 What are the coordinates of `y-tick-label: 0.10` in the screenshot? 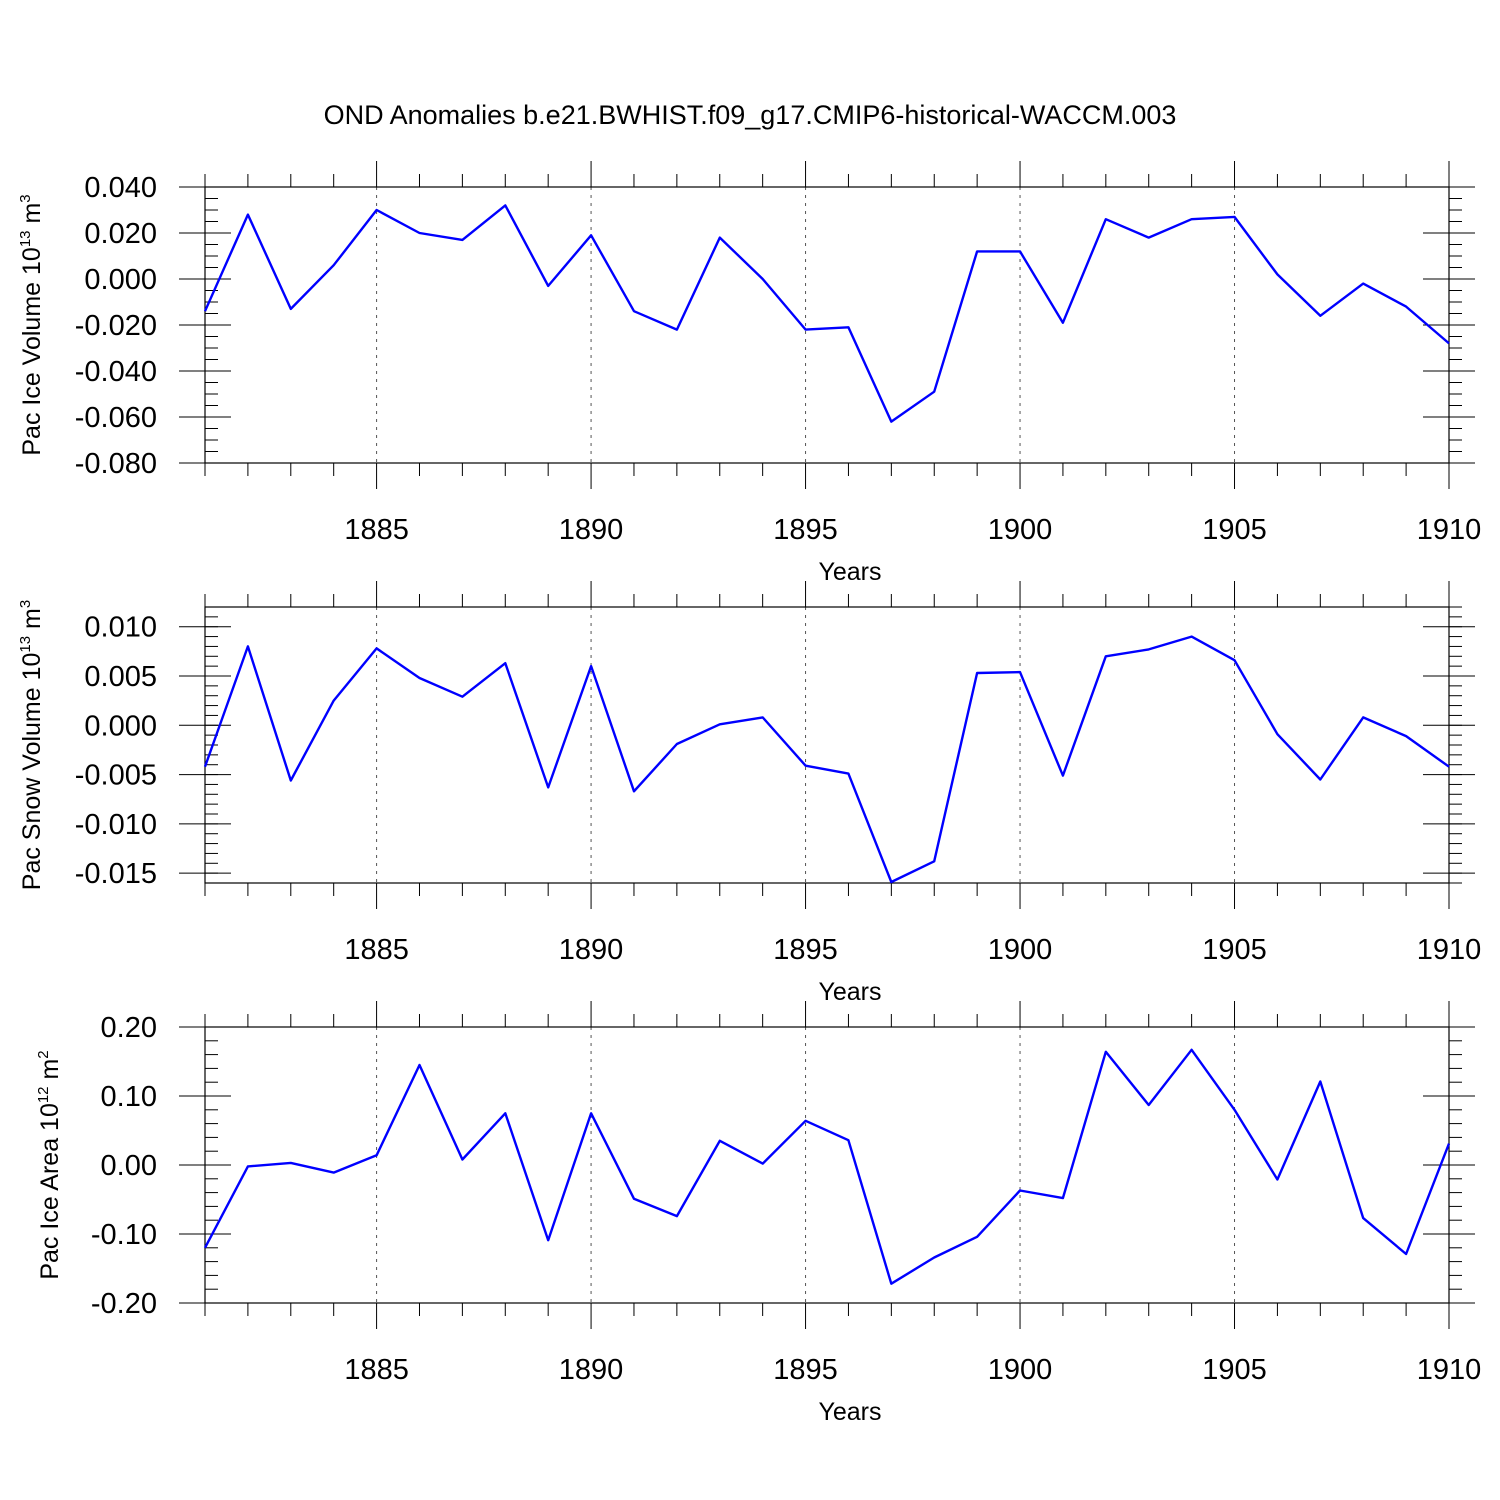 It's located at (129, 1097).